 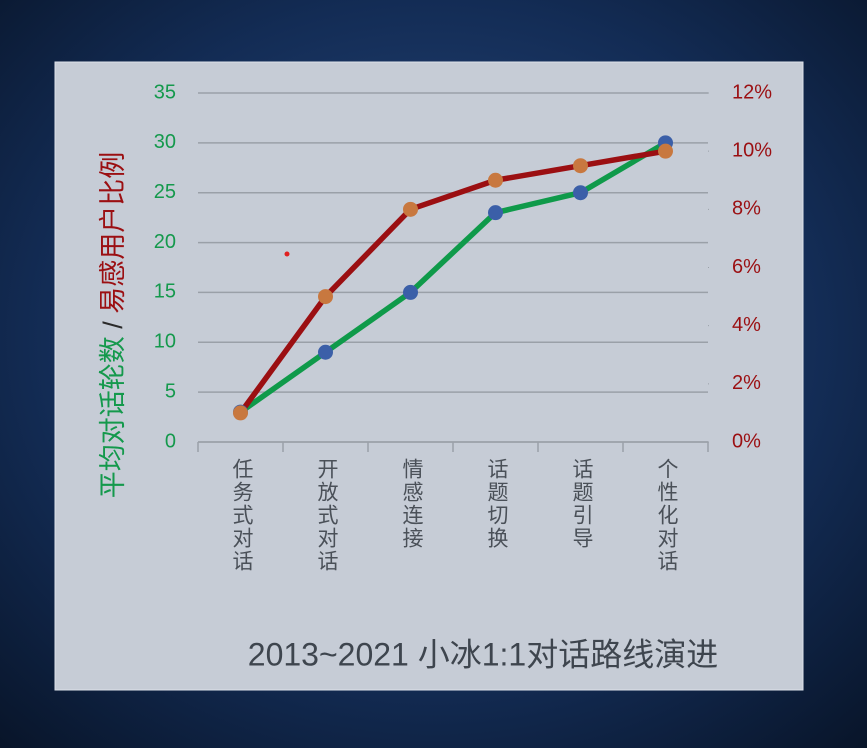 I want to click on y2-tick-label: 10%, so click(x=752, y=150).